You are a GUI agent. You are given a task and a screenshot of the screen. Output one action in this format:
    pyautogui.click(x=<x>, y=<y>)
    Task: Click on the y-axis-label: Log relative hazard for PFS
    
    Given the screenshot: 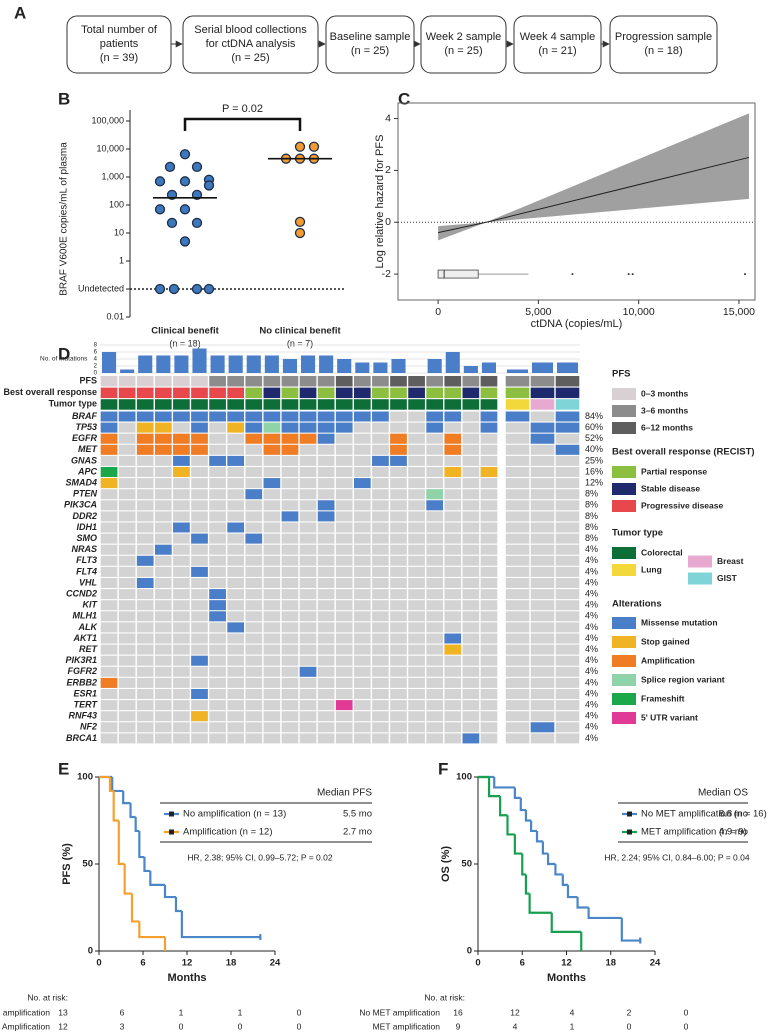 What is the action you would take?
    pyautogui.click(x=380, y=202)
    